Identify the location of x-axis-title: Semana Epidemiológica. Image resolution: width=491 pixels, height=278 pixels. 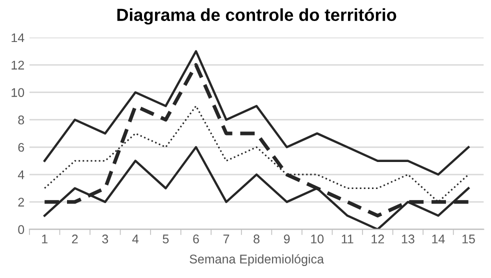
(257, 260).